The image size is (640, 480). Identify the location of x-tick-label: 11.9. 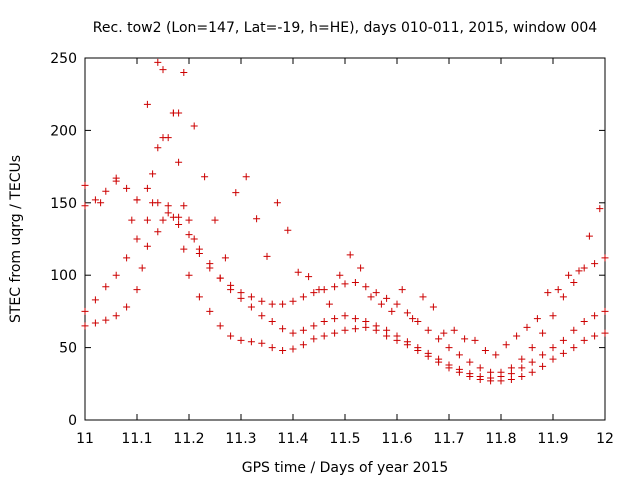
(552, 439).